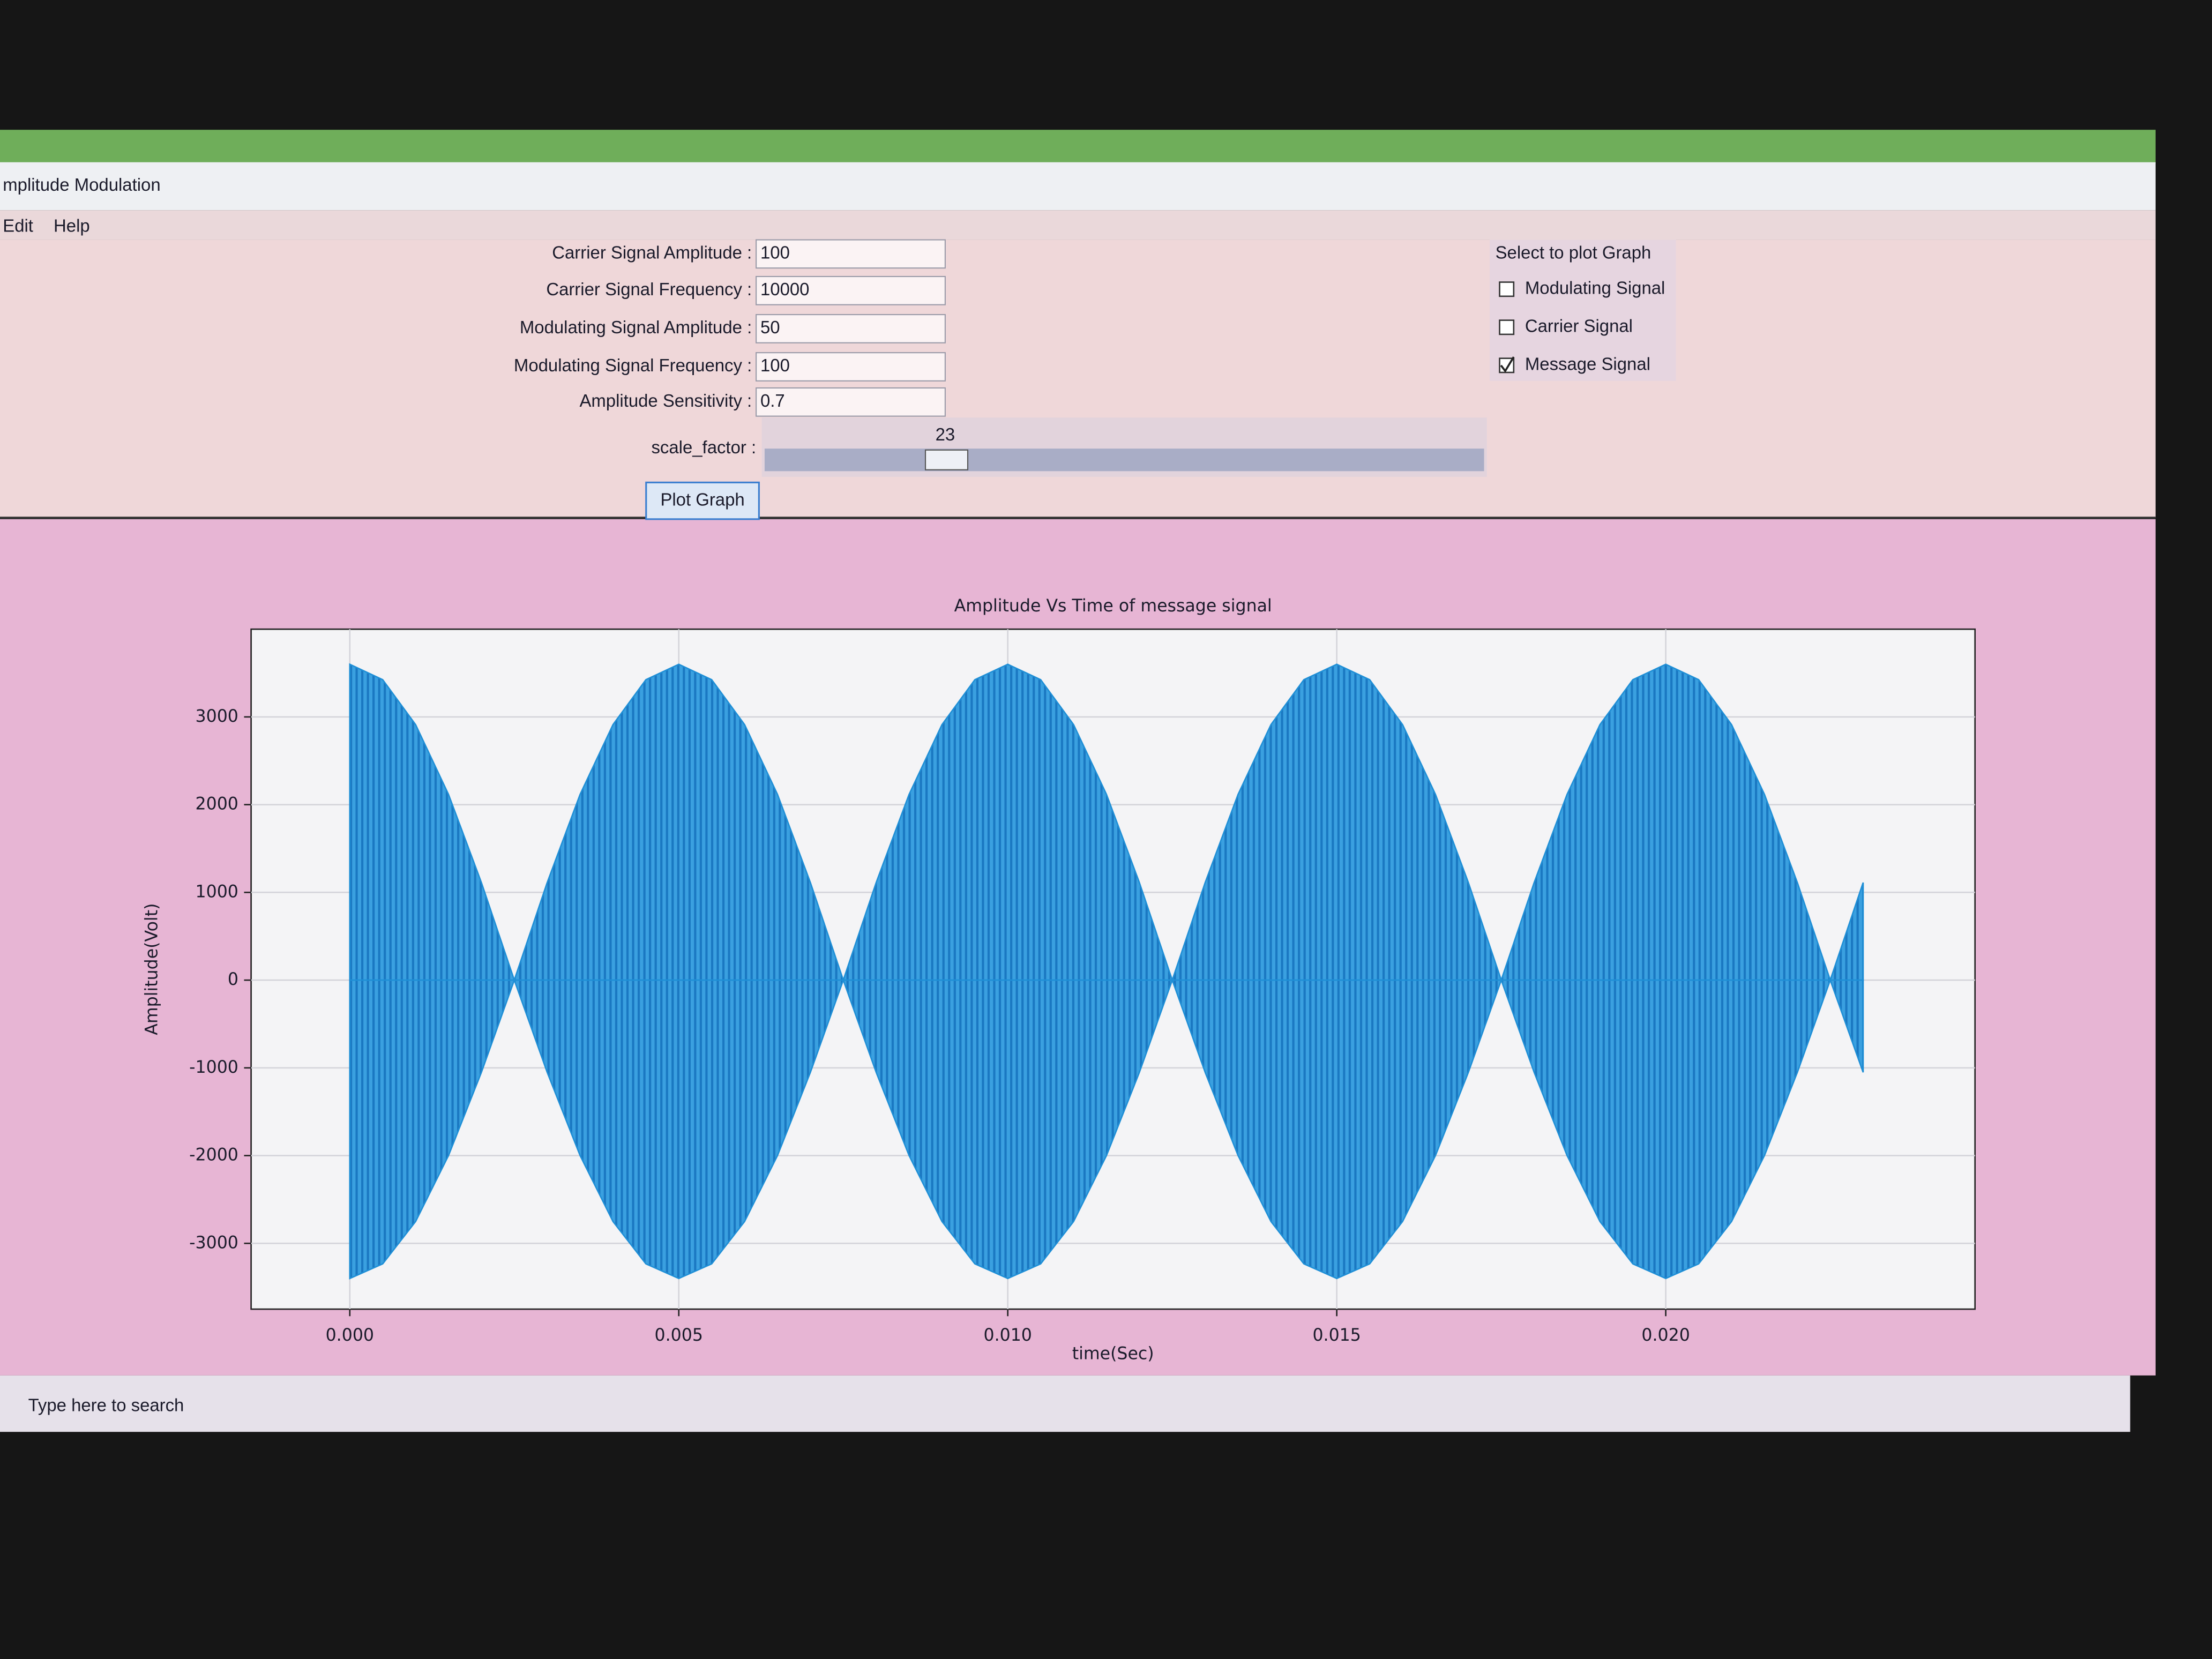  What do you see at coordinates (633, 365) in the screenshot?
I see `field-label: Modulating Signal Frequency :` at bounding box center [633, 365].